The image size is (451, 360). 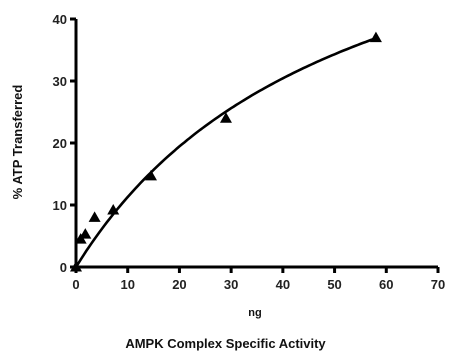 What do you see at coordinates (60, 19) in the screenshot?
I see `y-tick-label: 40` at bounding box center [60, 19].